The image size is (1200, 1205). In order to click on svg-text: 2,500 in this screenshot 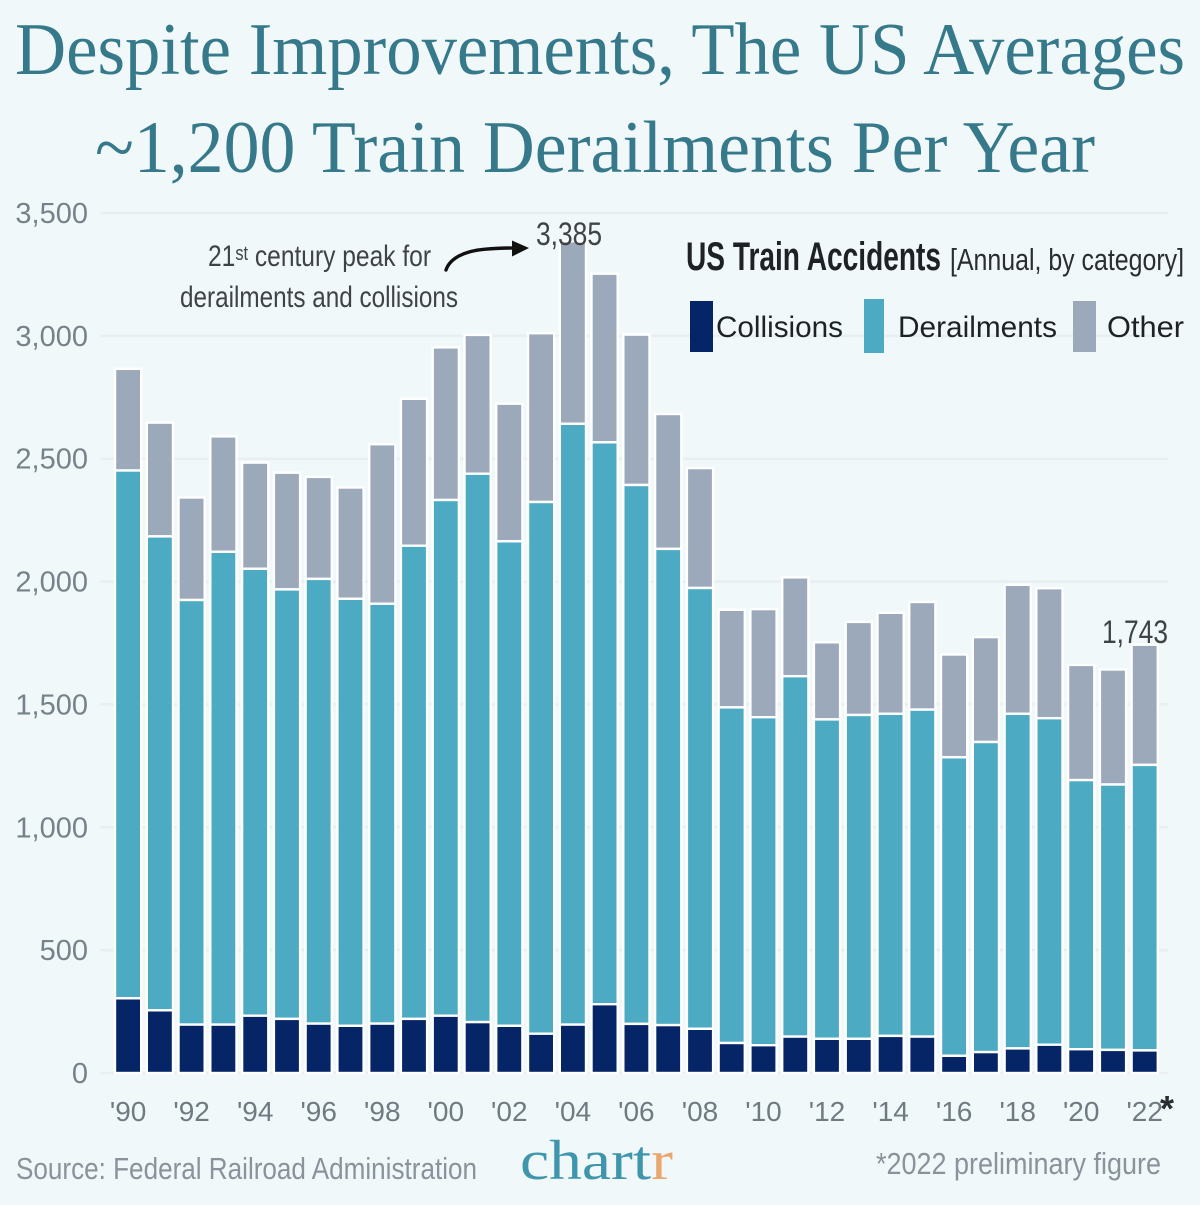, I will do `click(51, 460)`.